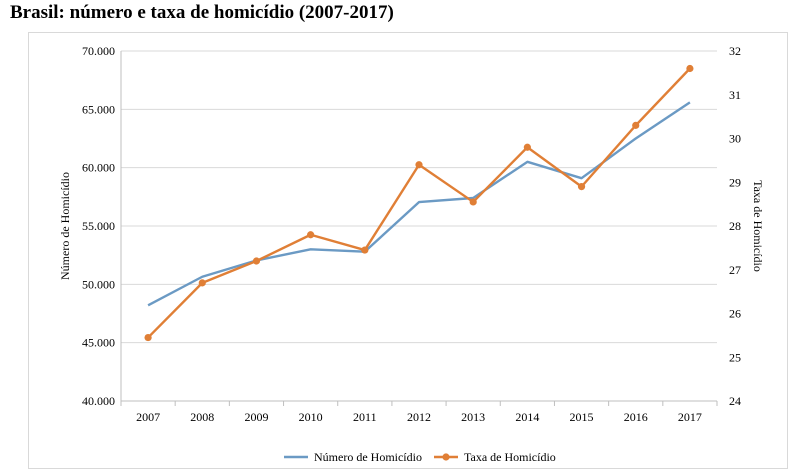 Image resolution: width=796 pixels, height=474 pixels. I want to click on legend-label-2: Taxa de Homicídio, so click(510, 457).